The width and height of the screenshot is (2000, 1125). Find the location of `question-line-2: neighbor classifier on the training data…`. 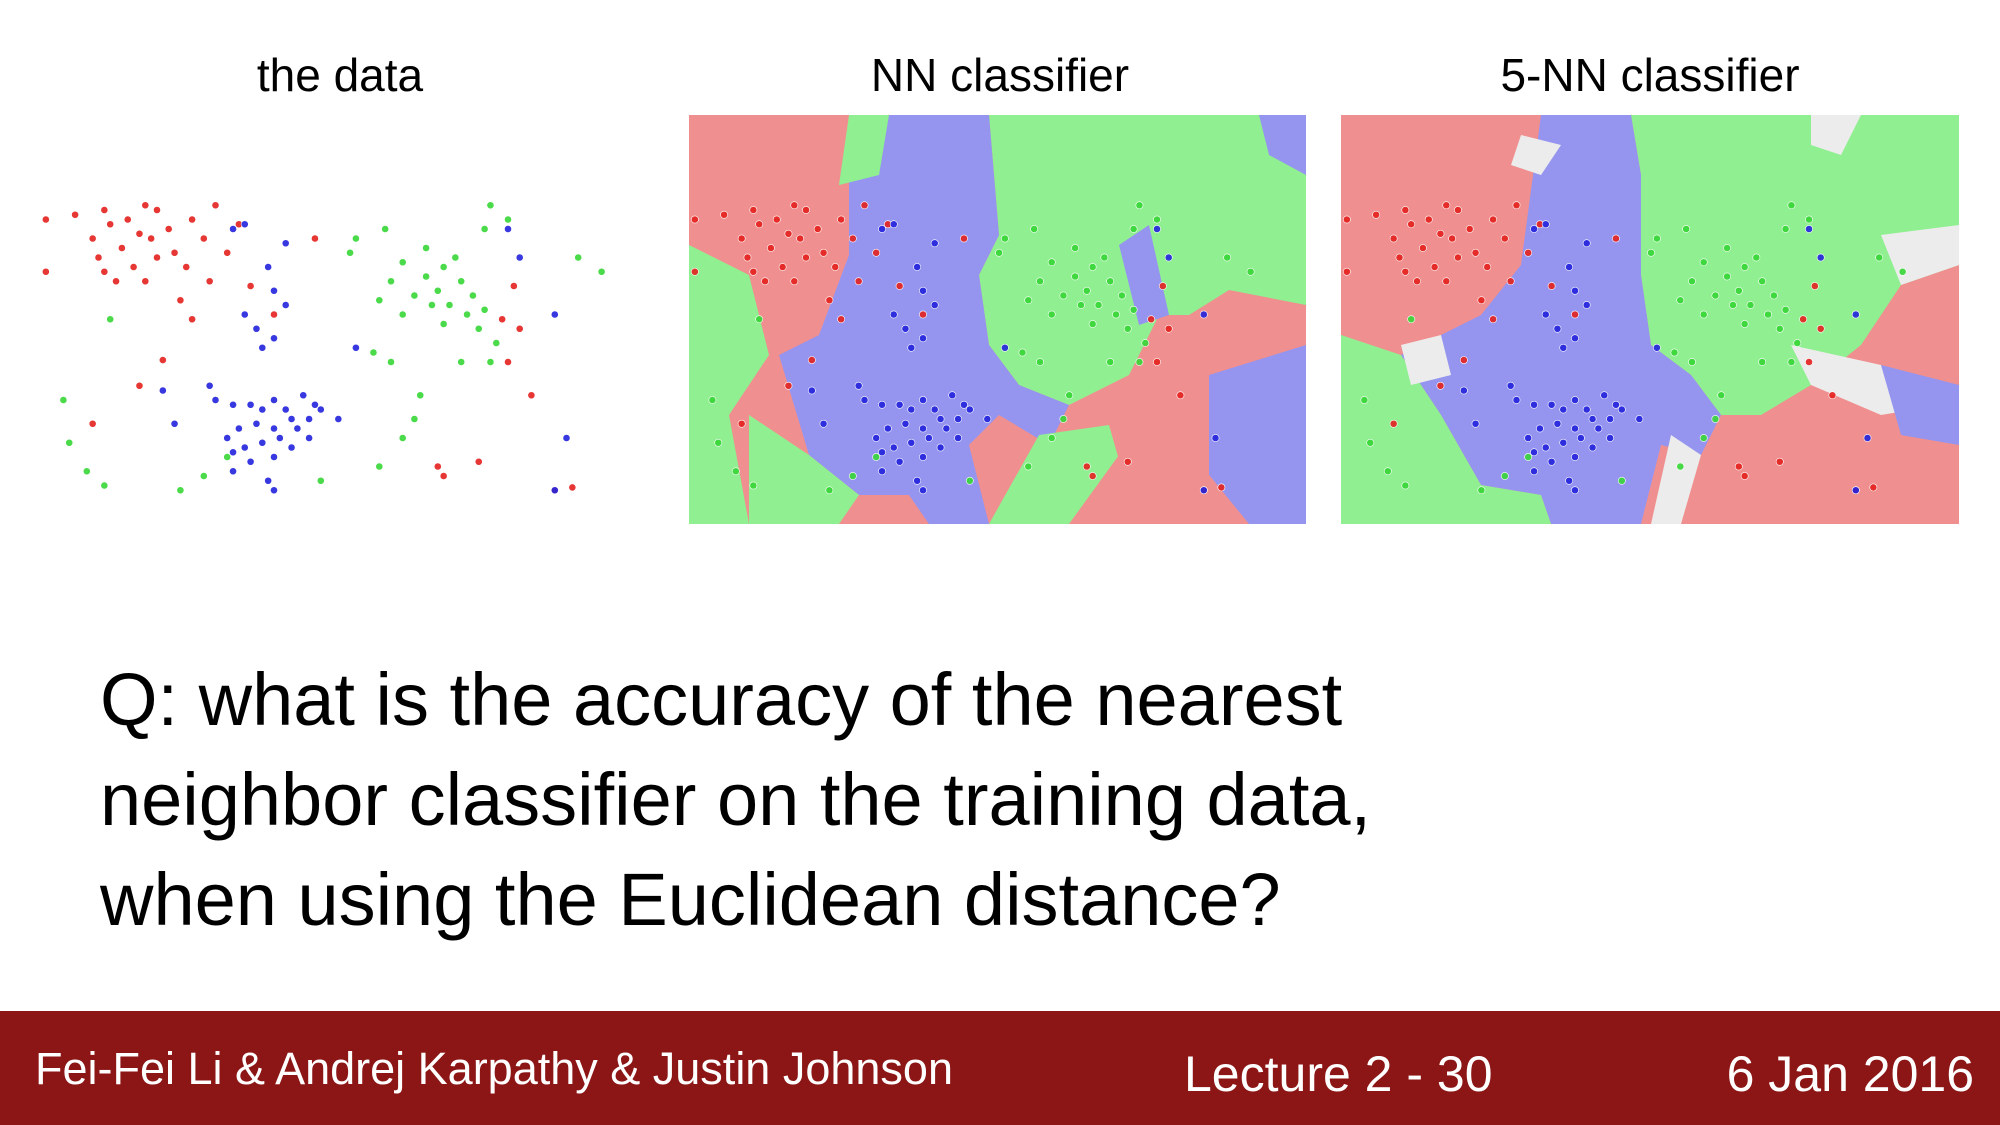

question-line-2: neighbor classifier on the training data… is located at coordinates (736, 799).